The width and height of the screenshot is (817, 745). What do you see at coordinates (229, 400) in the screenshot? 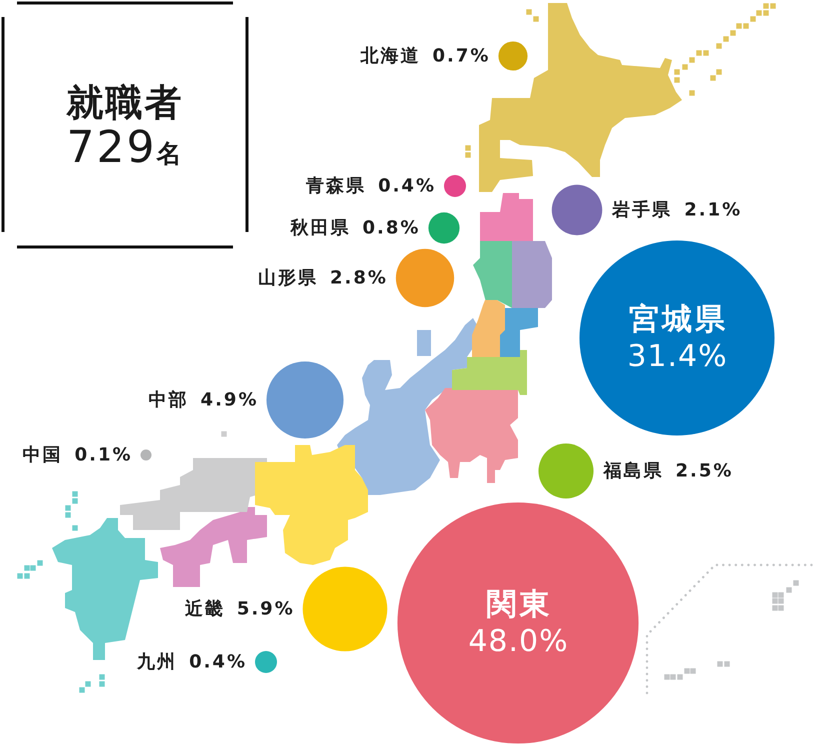
I see `data-label: 4.9%` at bounding box center [229, 400].